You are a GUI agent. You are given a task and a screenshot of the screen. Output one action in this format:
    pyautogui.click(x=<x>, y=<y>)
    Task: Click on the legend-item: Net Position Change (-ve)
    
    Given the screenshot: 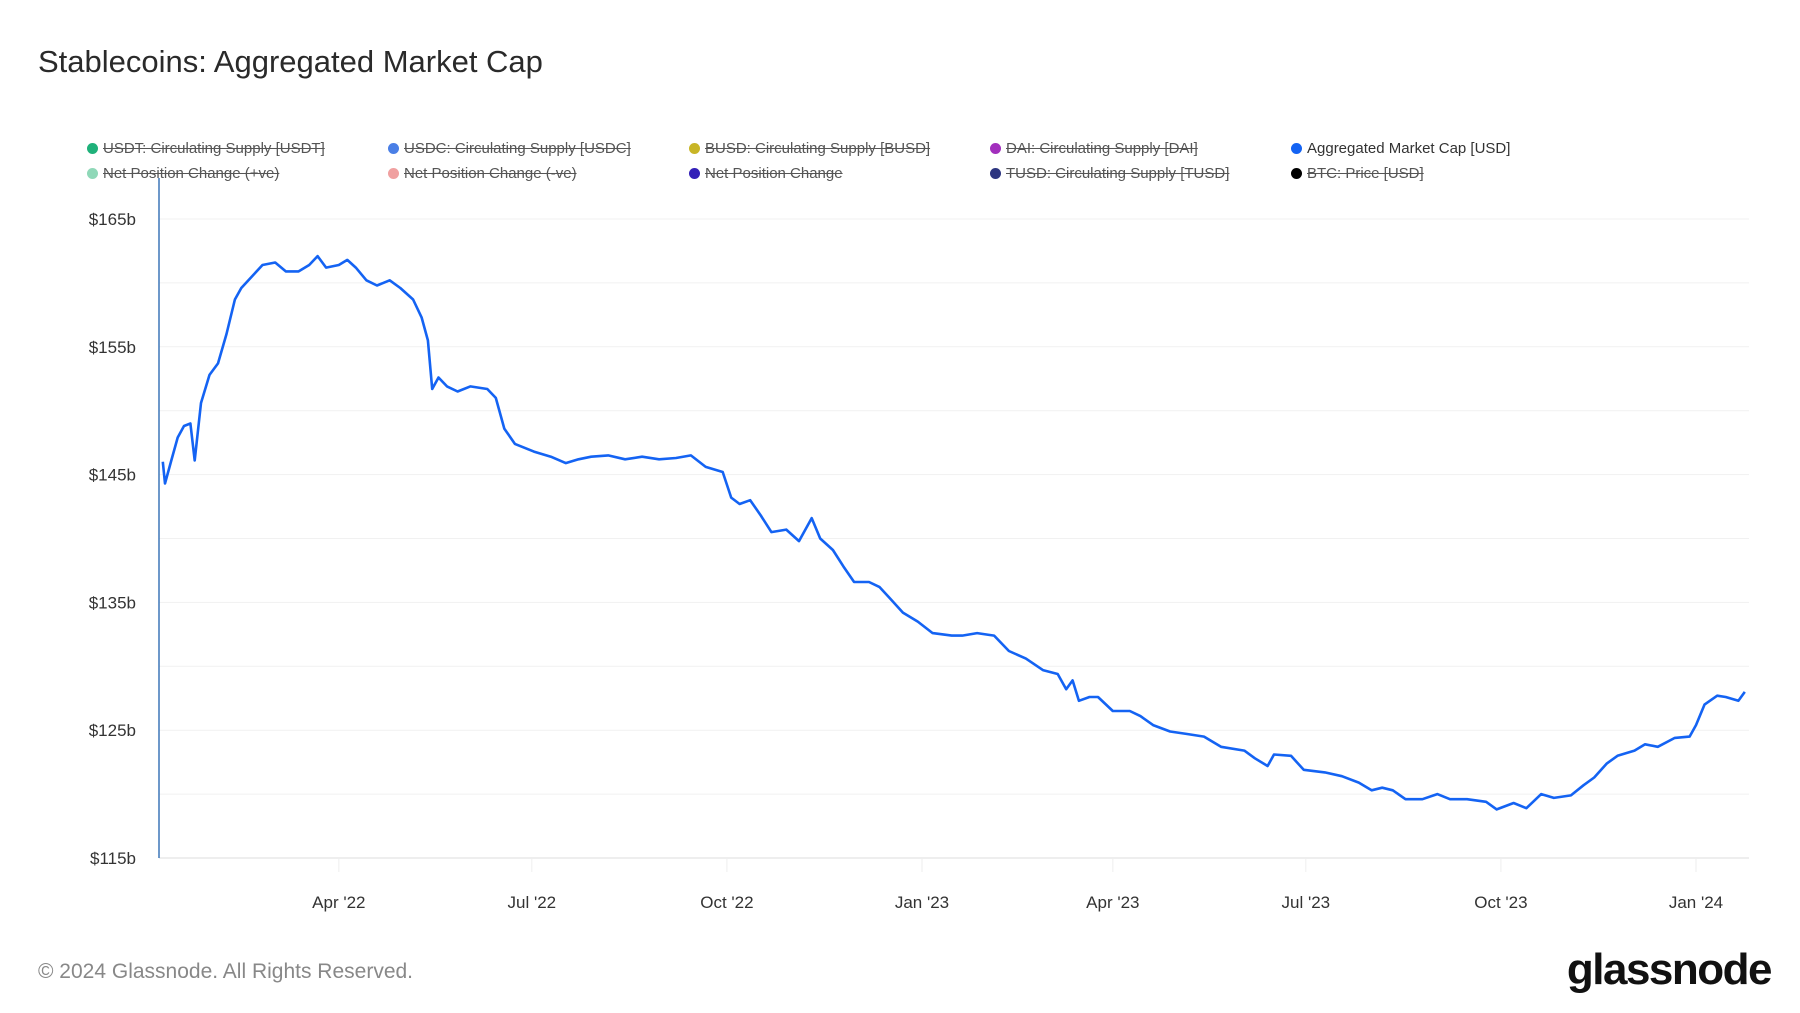 What is the action you would take?
    pyautogui.click(x=482, y=173)
    